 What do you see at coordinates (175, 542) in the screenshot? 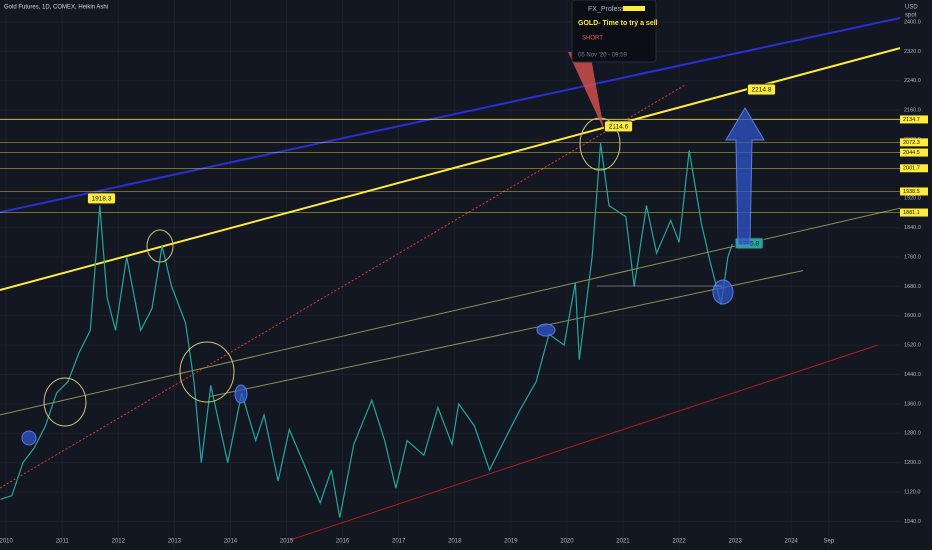
I see `x-tick-label: 2013` at bounding box center [175, 542].